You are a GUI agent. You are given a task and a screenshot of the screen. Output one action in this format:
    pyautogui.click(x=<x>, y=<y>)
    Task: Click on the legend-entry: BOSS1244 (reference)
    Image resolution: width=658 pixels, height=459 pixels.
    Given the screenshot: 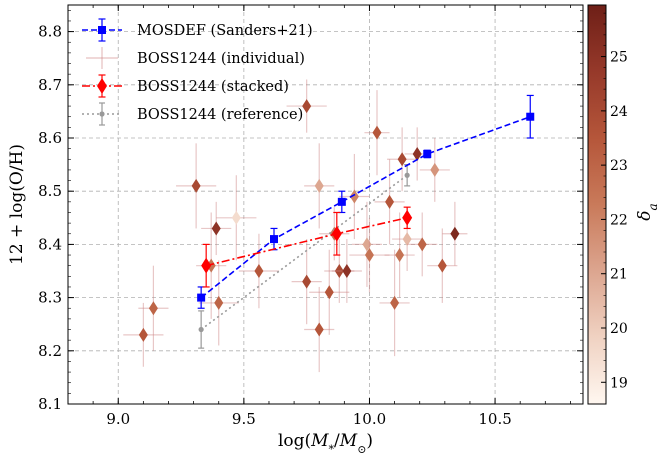 What is the action you would take?
    pyautogui.click(x=192, y=114)
    